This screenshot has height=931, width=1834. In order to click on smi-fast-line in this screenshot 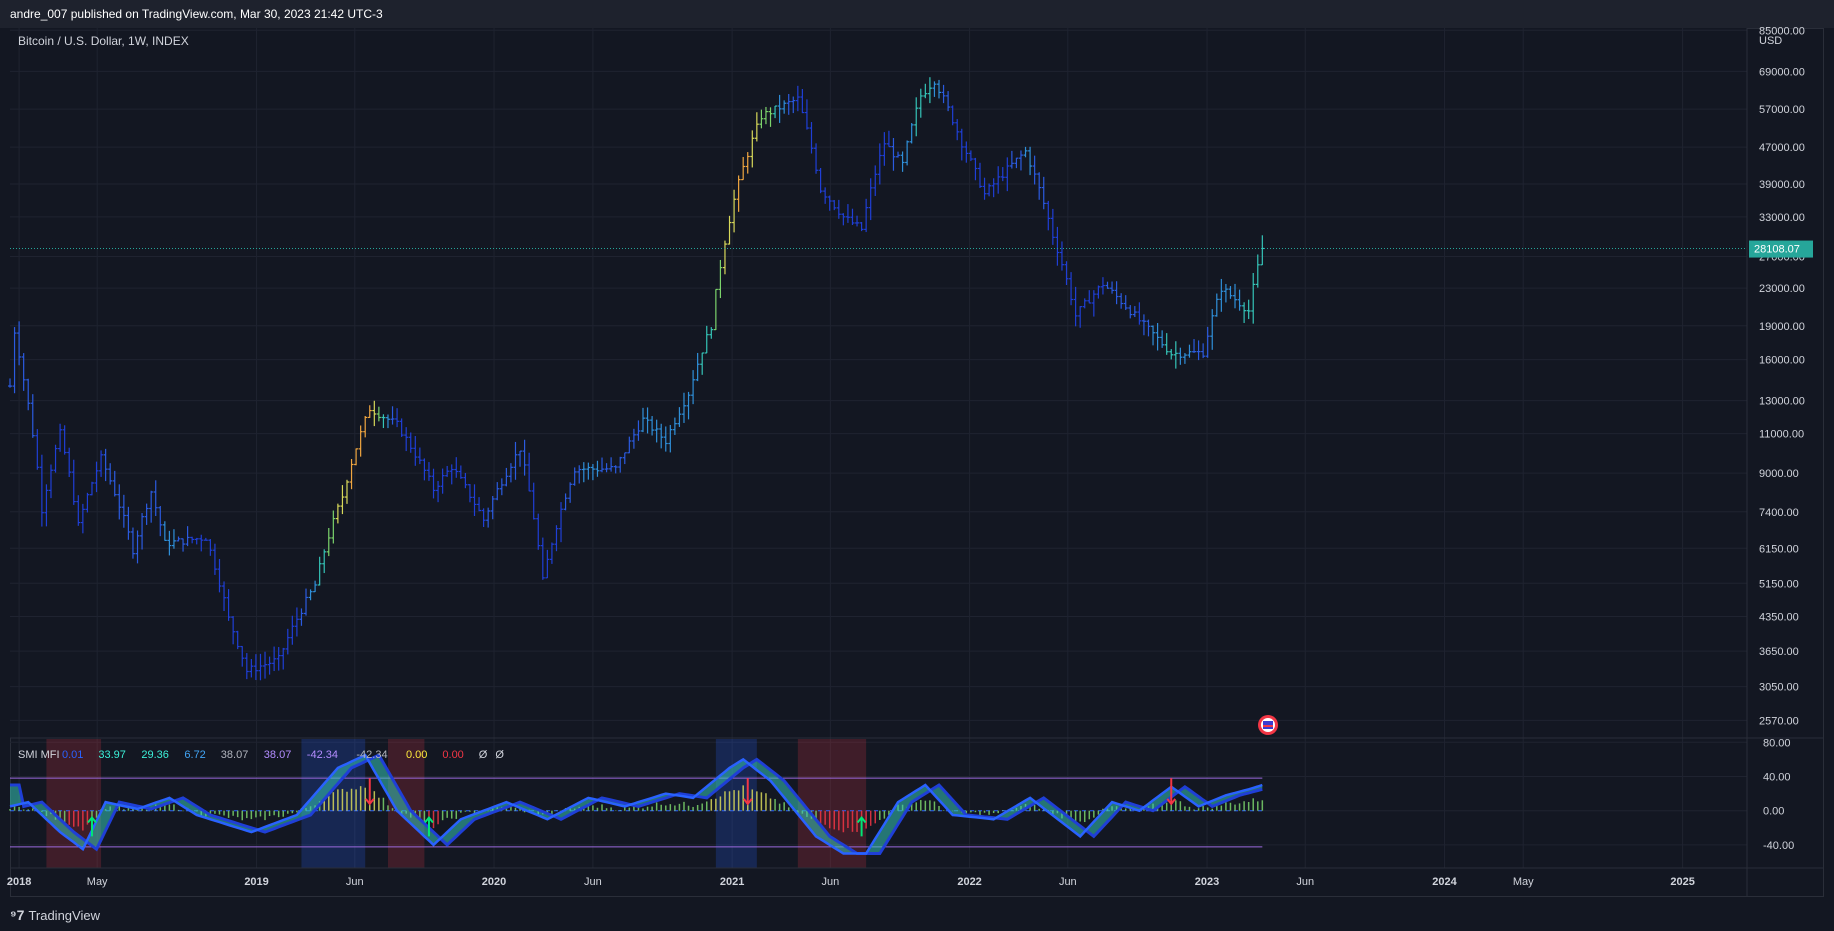, I will do `click(636, 804)`.